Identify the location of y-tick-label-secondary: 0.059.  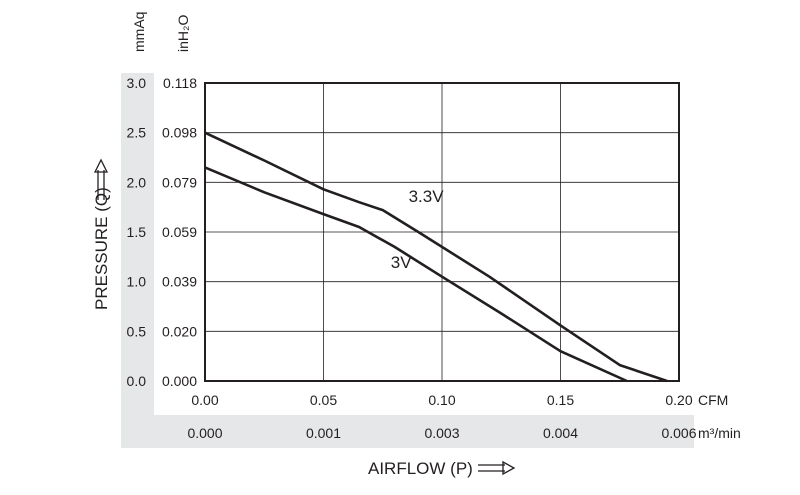
(179, 232).